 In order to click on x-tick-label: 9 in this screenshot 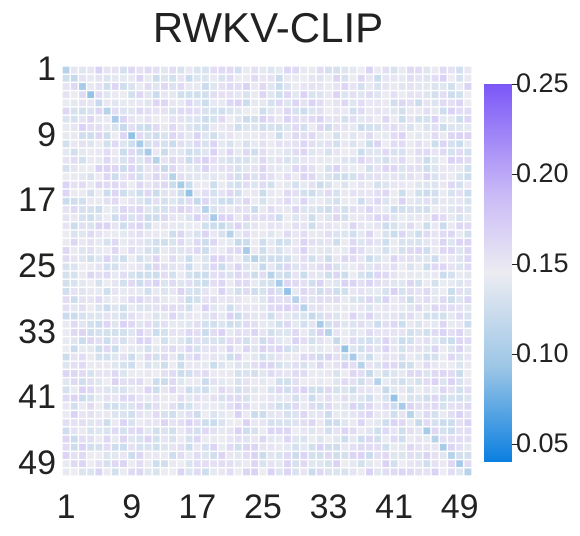, I will do `click(132, 507)`.